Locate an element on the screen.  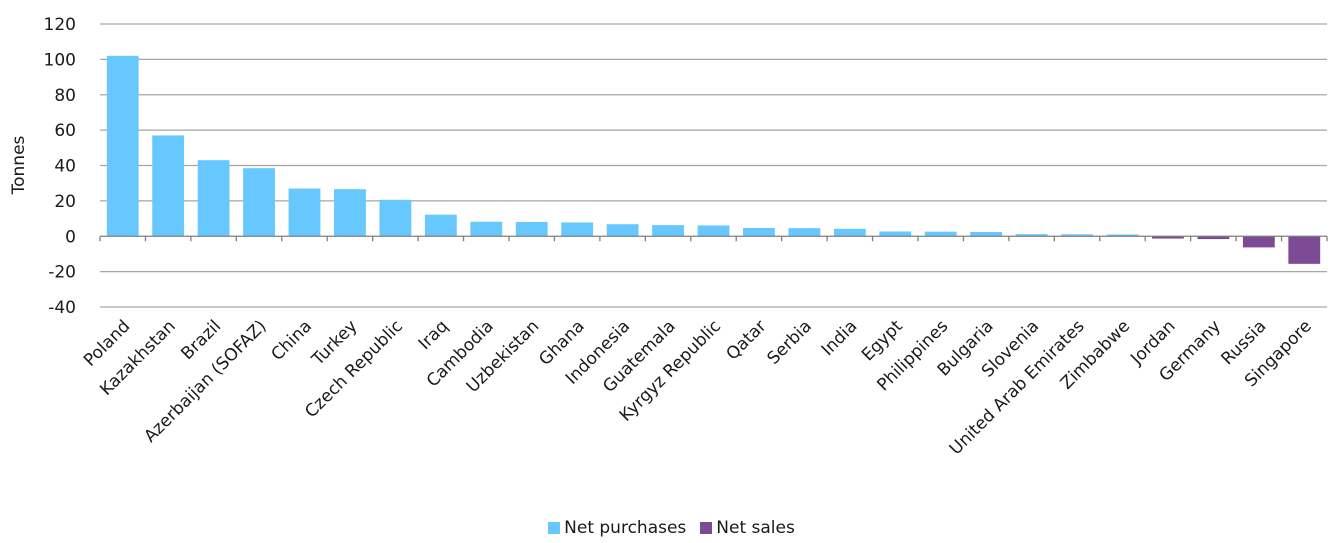
y-tick-label: -20 is located at coordinates (62, 273).